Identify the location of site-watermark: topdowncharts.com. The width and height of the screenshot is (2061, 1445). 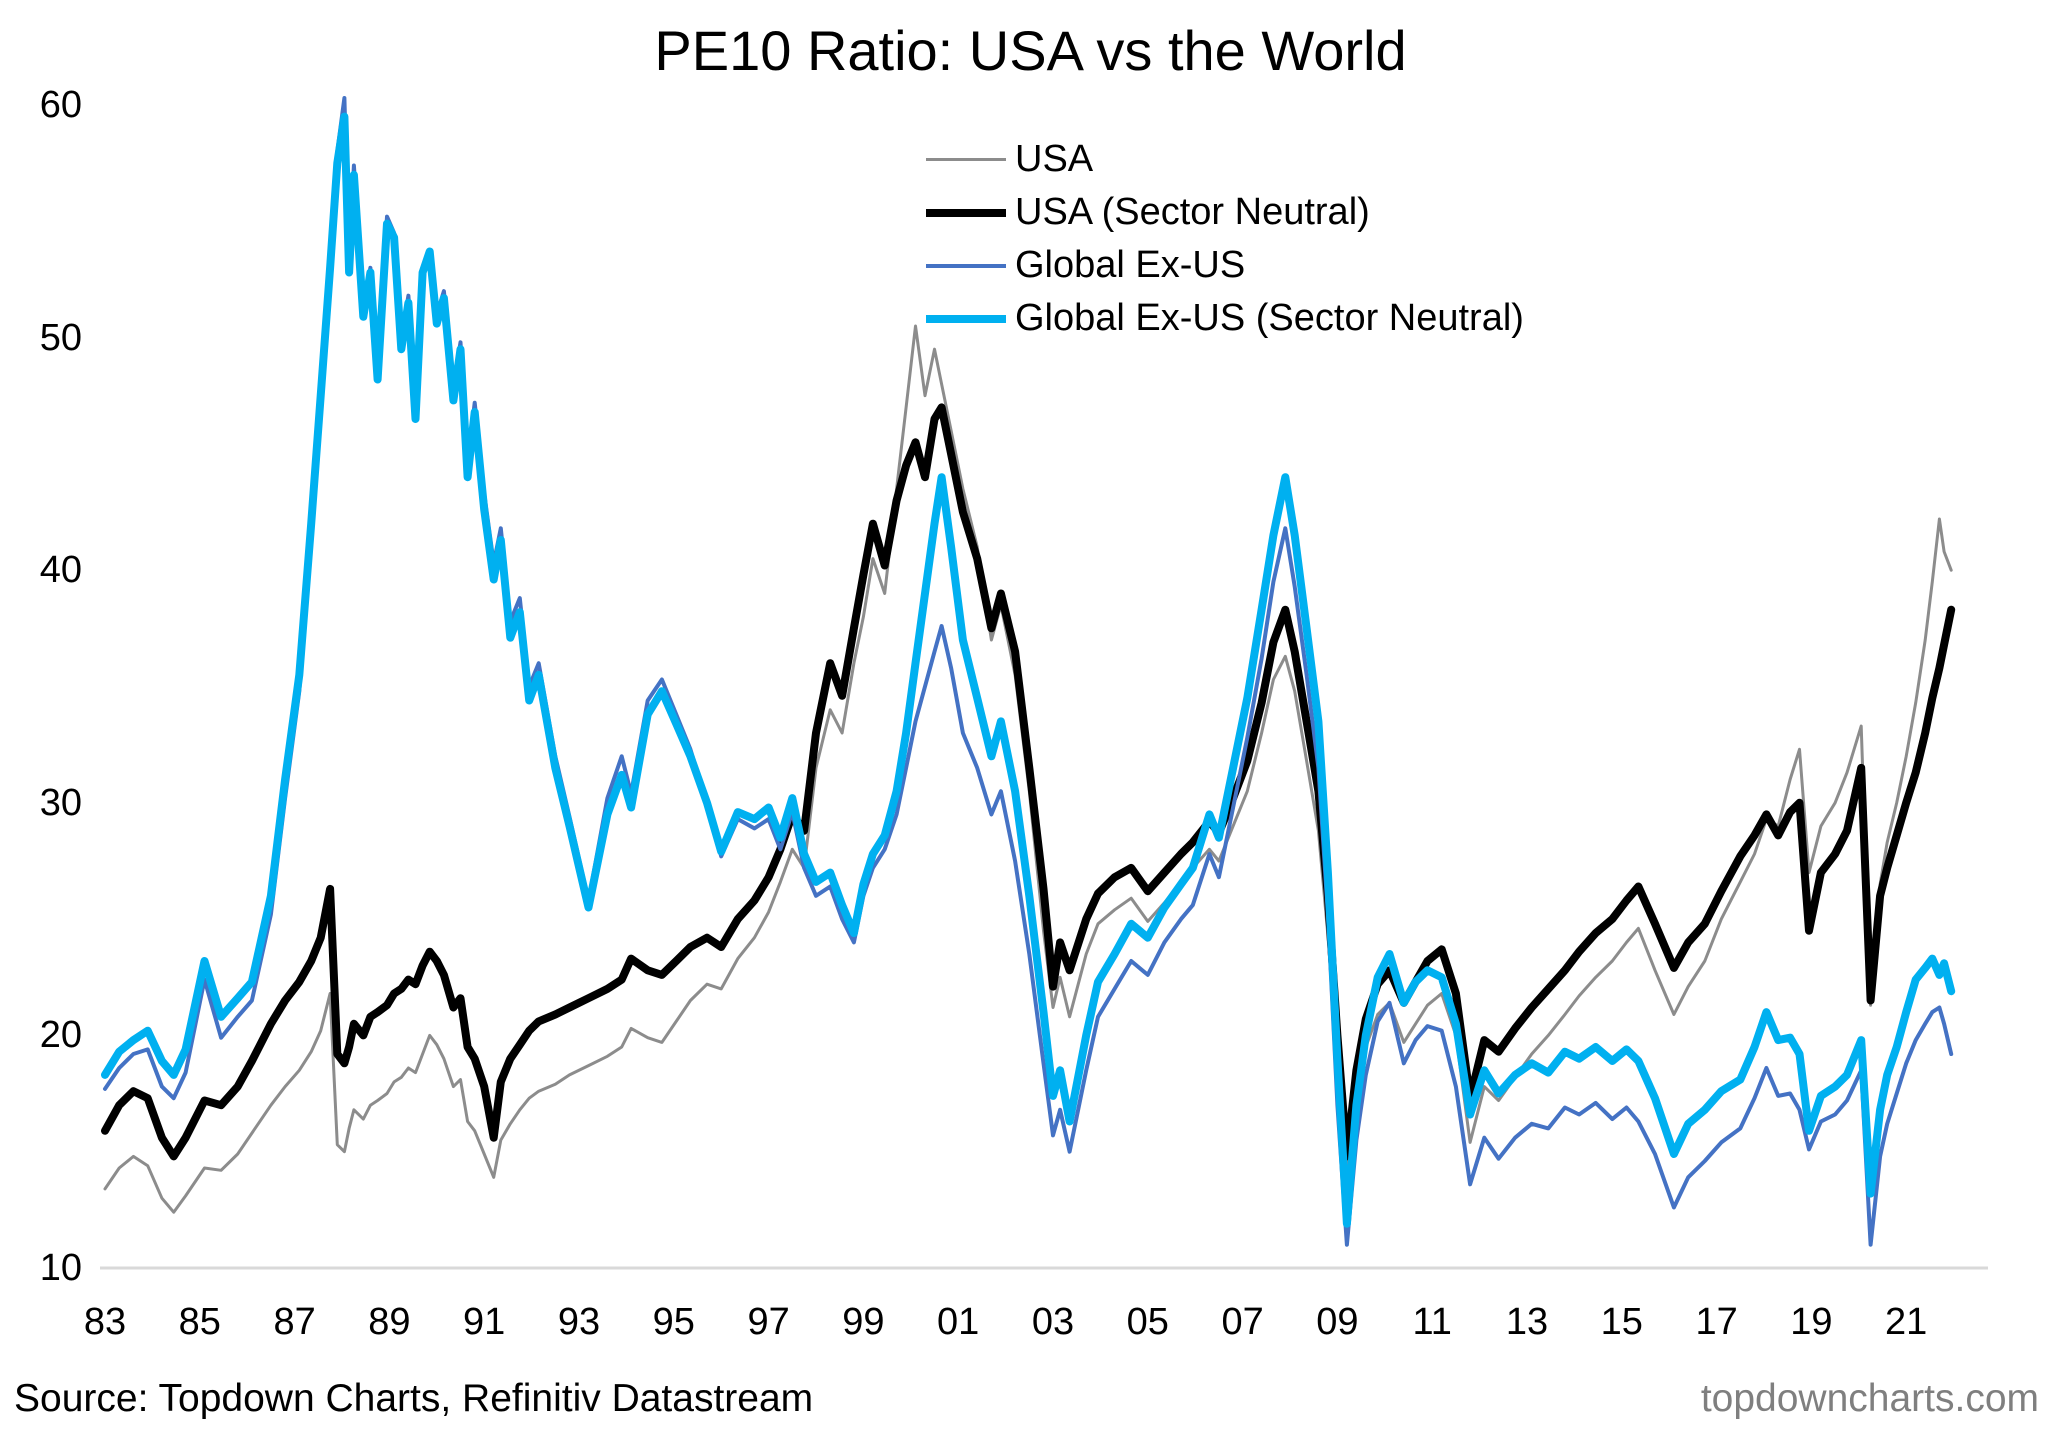
(1869, 1398).